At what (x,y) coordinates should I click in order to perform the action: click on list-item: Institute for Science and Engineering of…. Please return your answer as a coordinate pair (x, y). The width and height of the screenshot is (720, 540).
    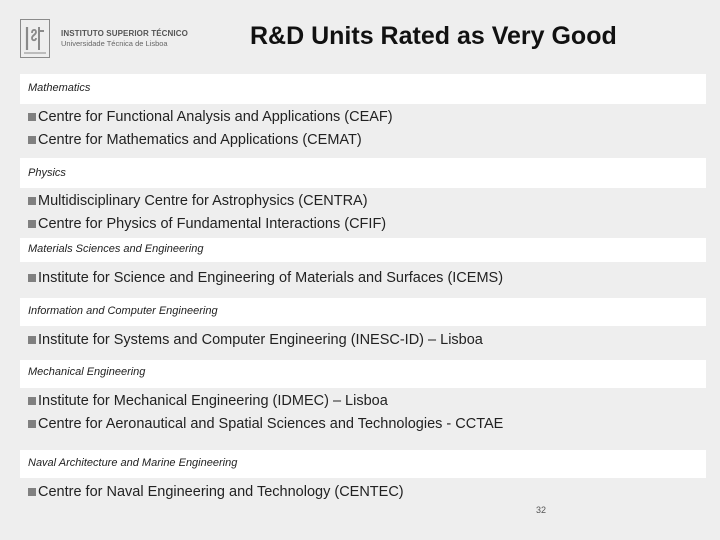
    Looking at the image, I should click on (265, 278).